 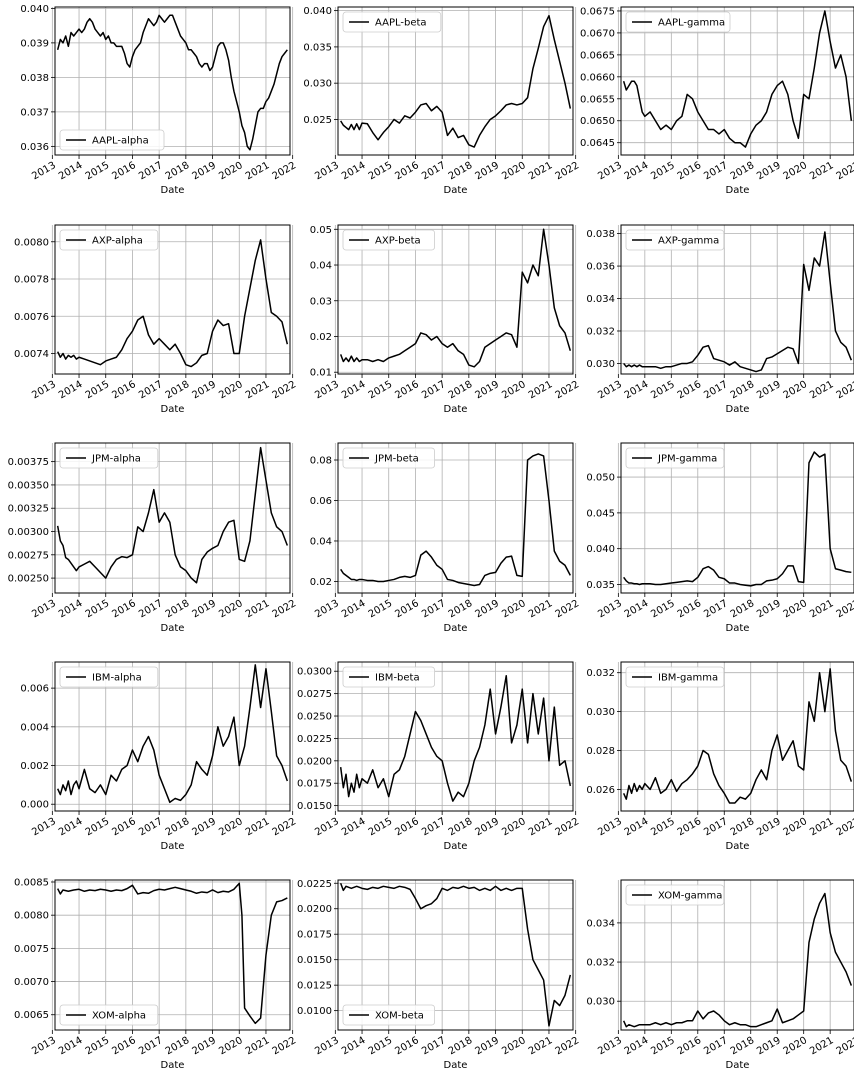 I want to click on y-tick-label: 0.0660, so click(x=597, y=77).